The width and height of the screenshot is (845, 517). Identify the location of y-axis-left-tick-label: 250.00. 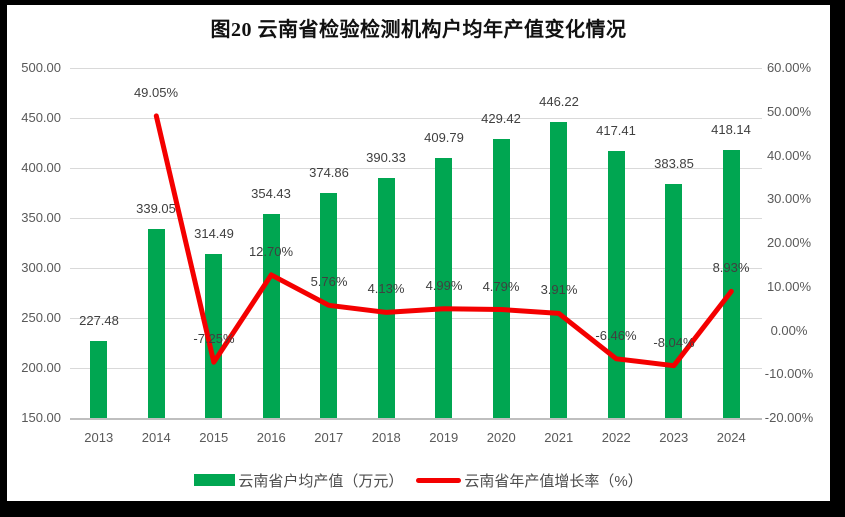
(41, 317).